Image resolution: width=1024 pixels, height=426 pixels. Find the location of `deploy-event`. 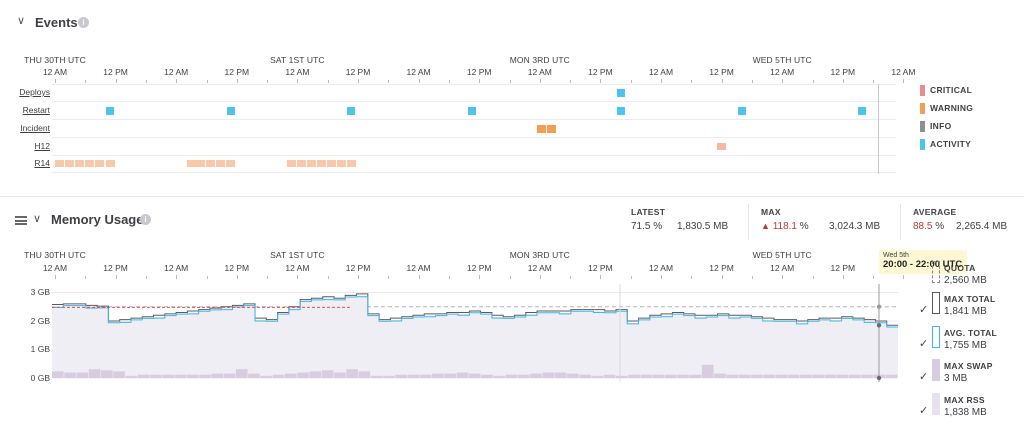

deploy-event is located at coordinates (621, 93).